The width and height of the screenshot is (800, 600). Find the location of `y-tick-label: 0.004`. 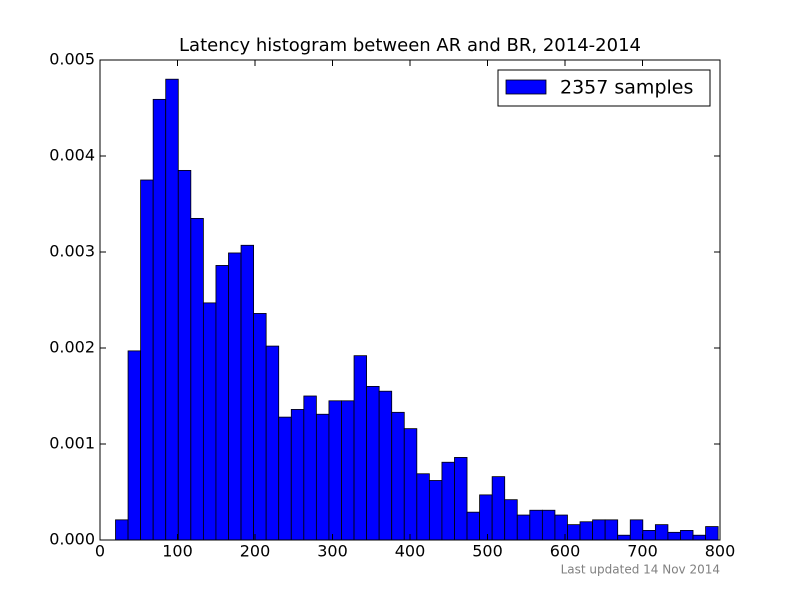

y-tick-label: 0.004 is located at coordinates (72, 155).